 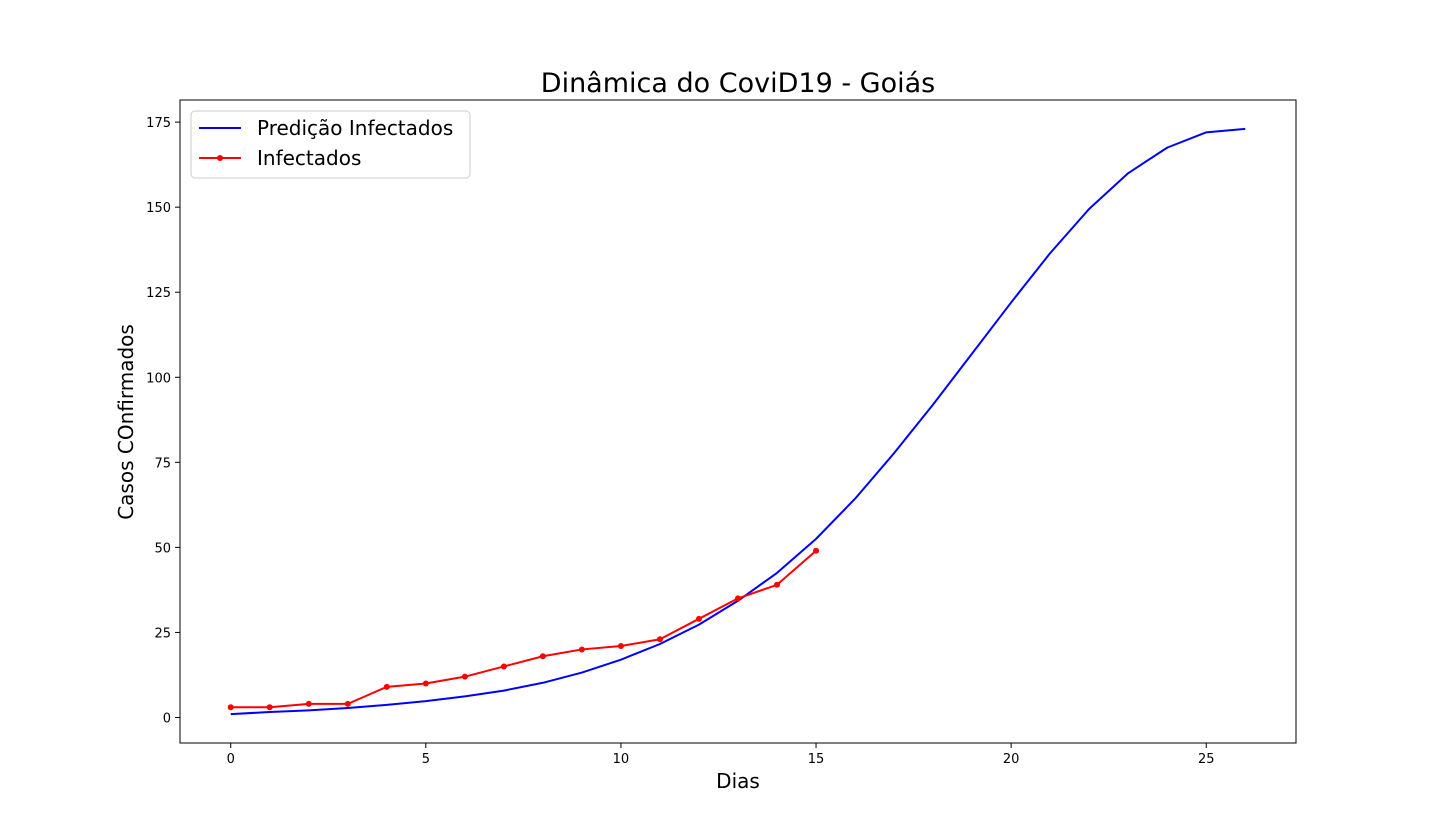 What do you see at coordinates (162, 633) in the screenshot?
I see `y-tick-label: 25` at bounding box center [162, 633].